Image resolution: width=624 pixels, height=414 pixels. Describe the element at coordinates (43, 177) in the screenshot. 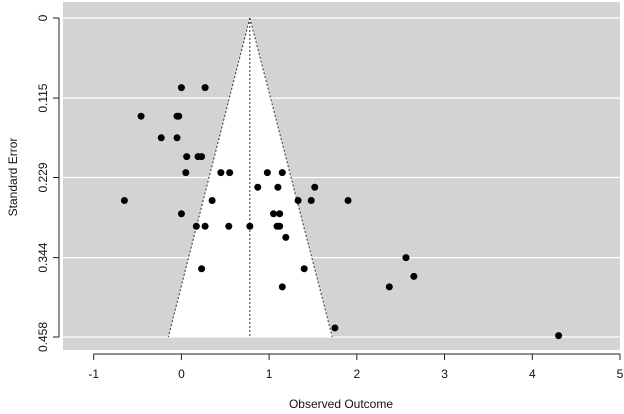

I see `y-tick-label-2: 0.229` at that location.